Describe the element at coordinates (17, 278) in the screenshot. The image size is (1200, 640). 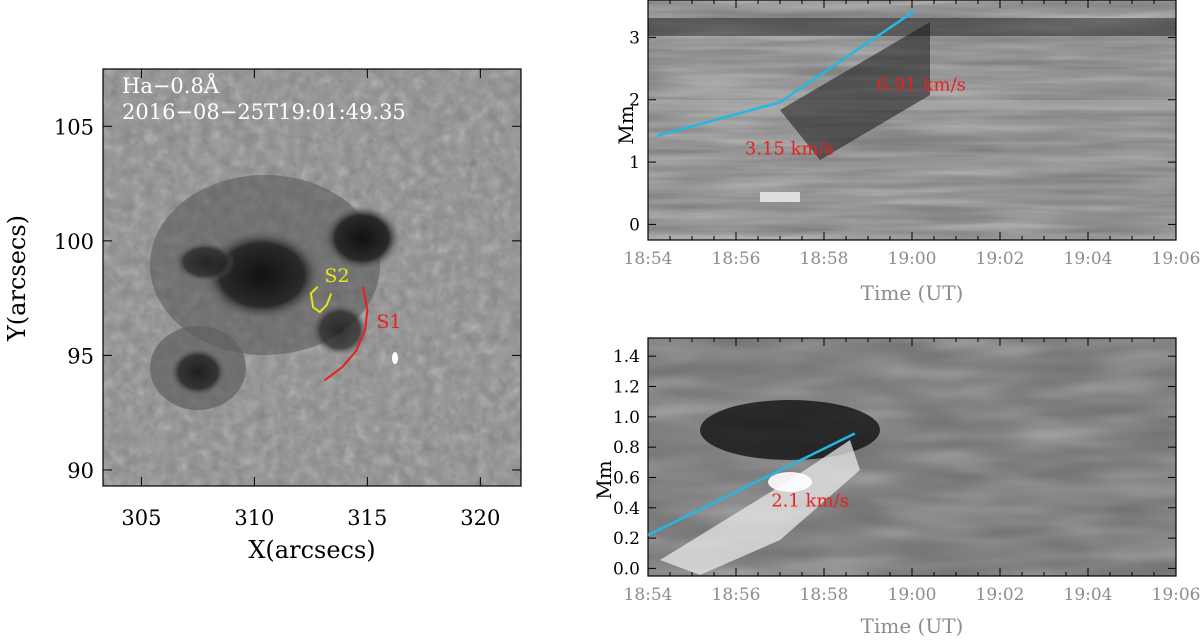
I see `image-y-axis-label: Y(arcsecs)` at that location.